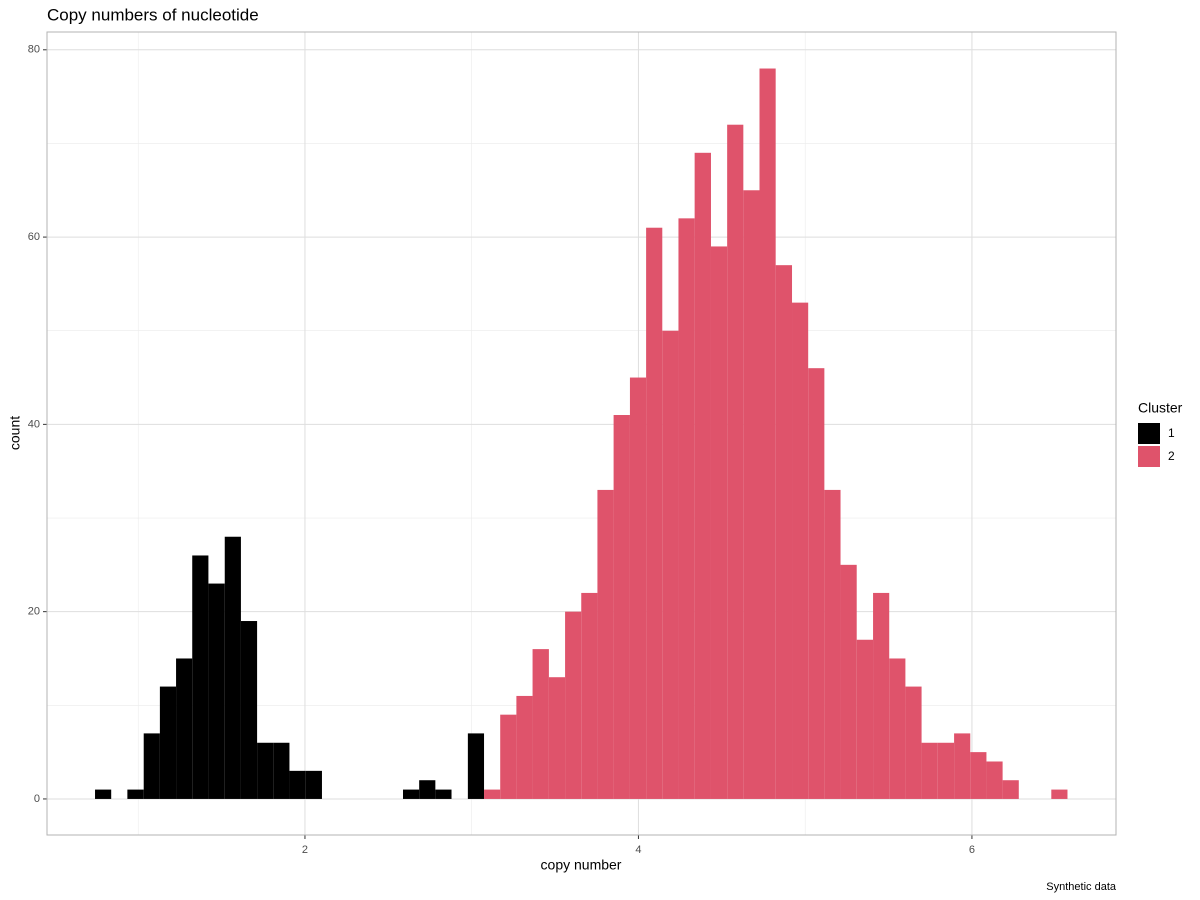  Describe the element at coordinates (153, 14) in the screenshot. I see `chart-title: Copy numbers of nucleotide` at that location.